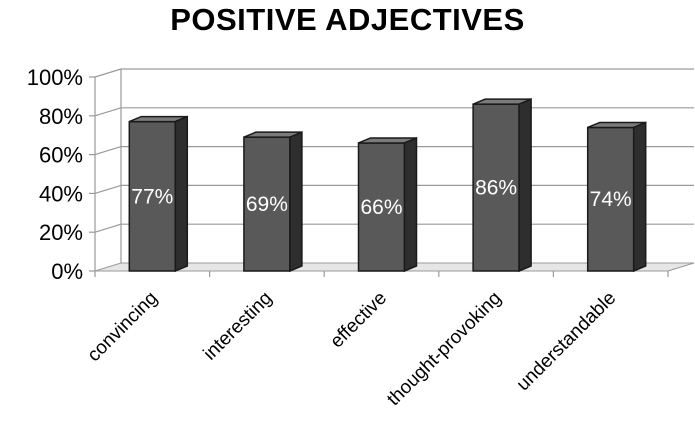 The height and width of the screenshot is (433, 695). Describe the element at coordinates (61, 232) in the screenshot. I see `y-tick-label: 20%` at that location.